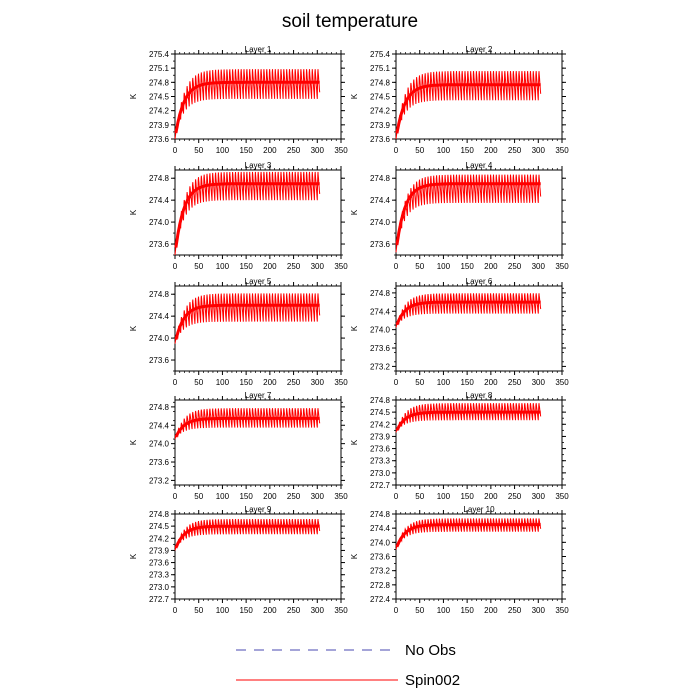  I want to click on y-tick-label: 272.7, so click(380, 485).